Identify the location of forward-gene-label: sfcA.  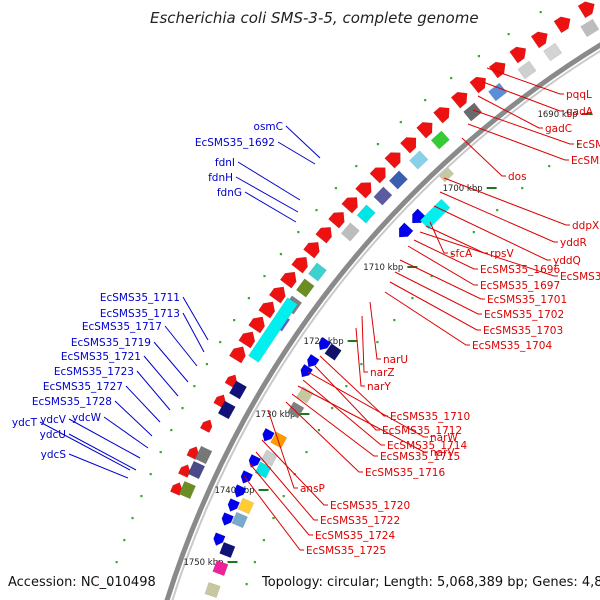
(461, 254).